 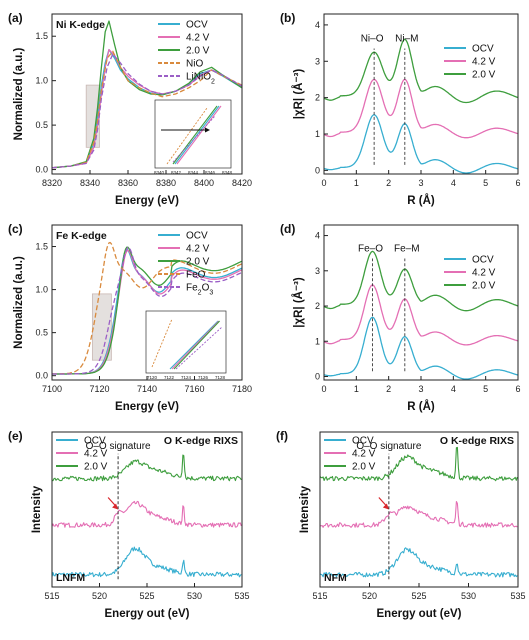 I want to click on panel-e-xtick-label: 520, so click(x=99, y=596).